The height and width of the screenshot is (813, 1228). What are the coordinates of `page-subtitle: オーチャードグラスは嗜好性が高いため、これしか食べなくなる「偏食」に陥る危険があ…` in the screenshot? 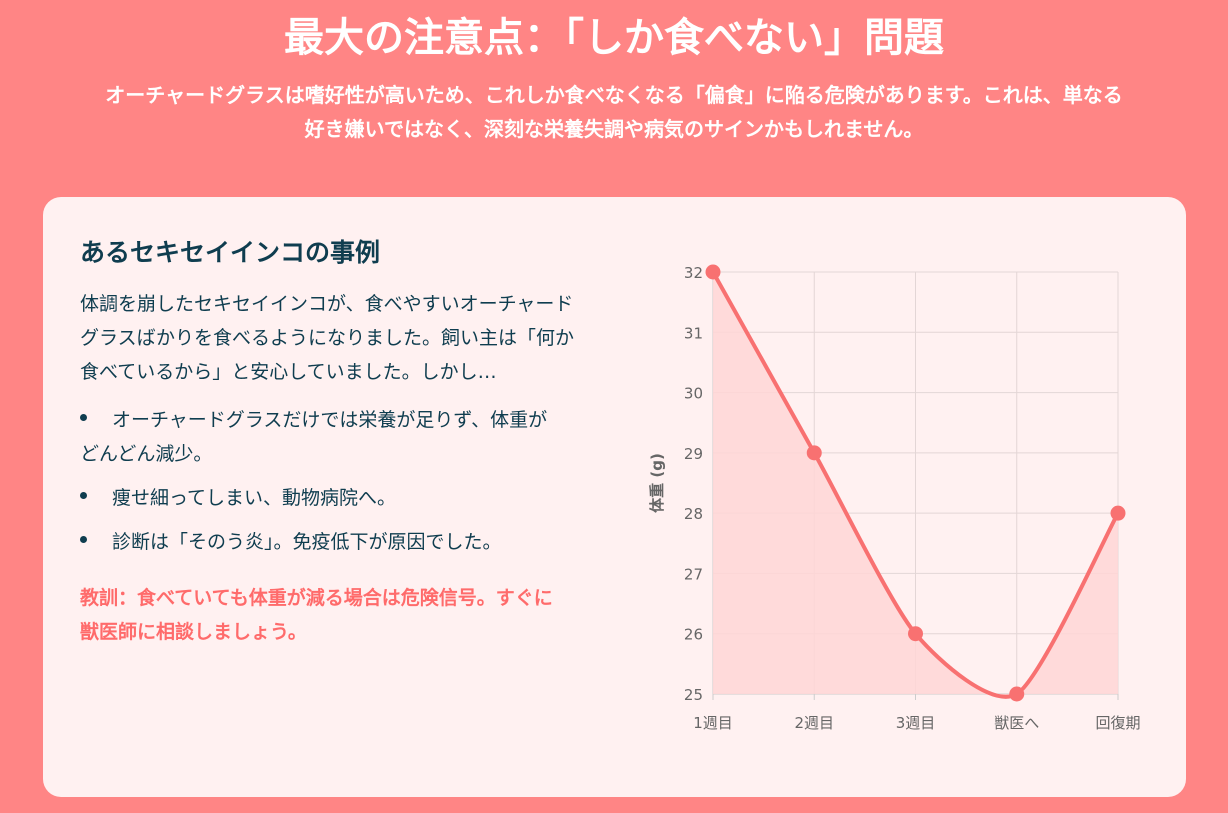 It's located at (614, 112).